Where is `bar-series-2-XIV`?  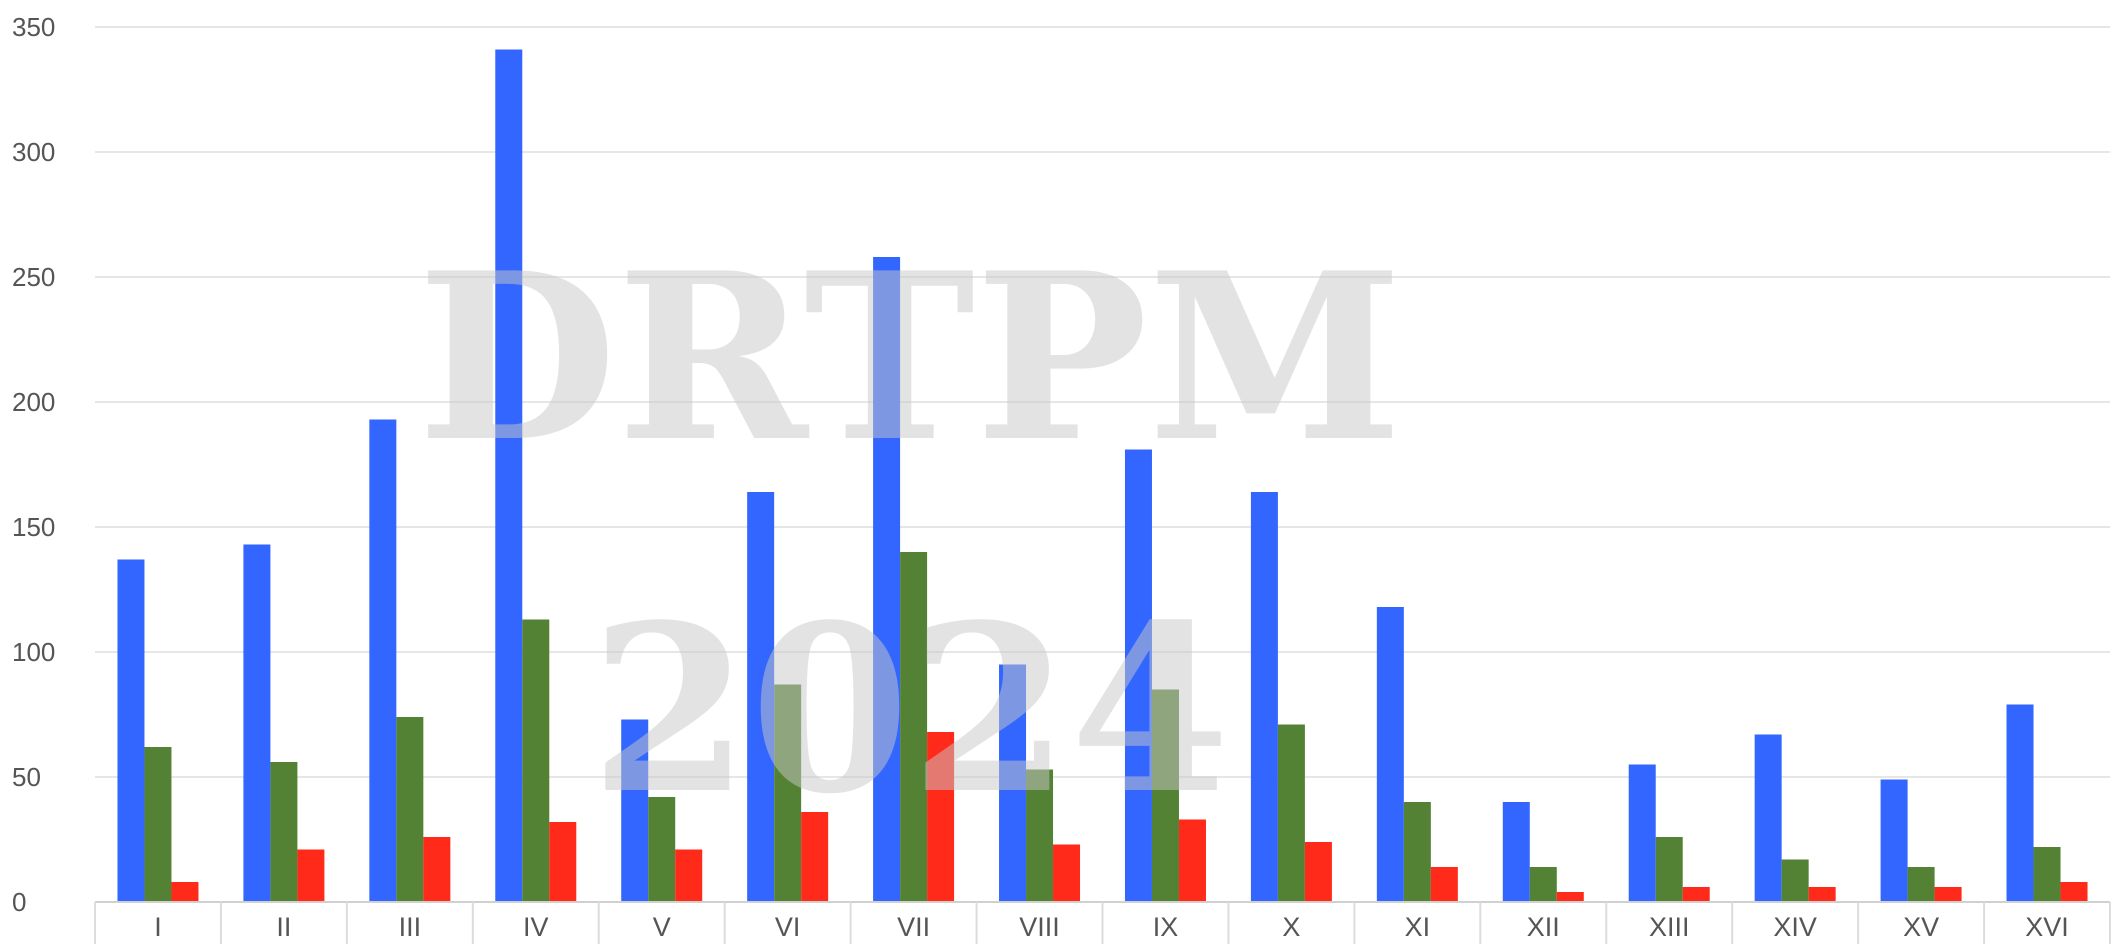
bar-series-2-XIV is located at coordinates (1795, 880).